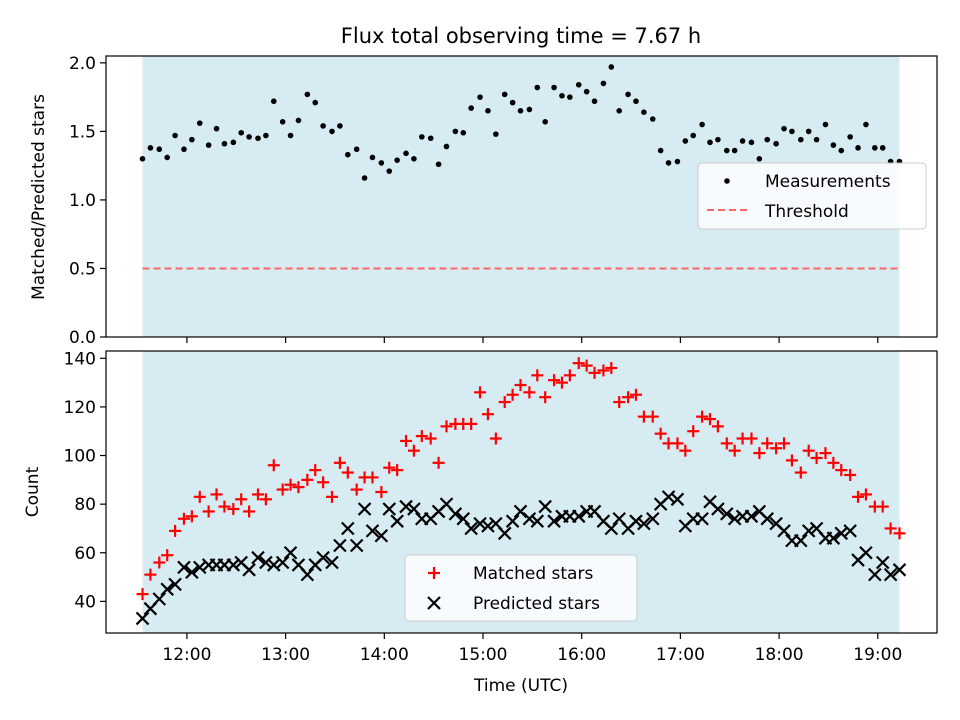  I want to click on x-tick-label: 19:00, so click(877, 655).